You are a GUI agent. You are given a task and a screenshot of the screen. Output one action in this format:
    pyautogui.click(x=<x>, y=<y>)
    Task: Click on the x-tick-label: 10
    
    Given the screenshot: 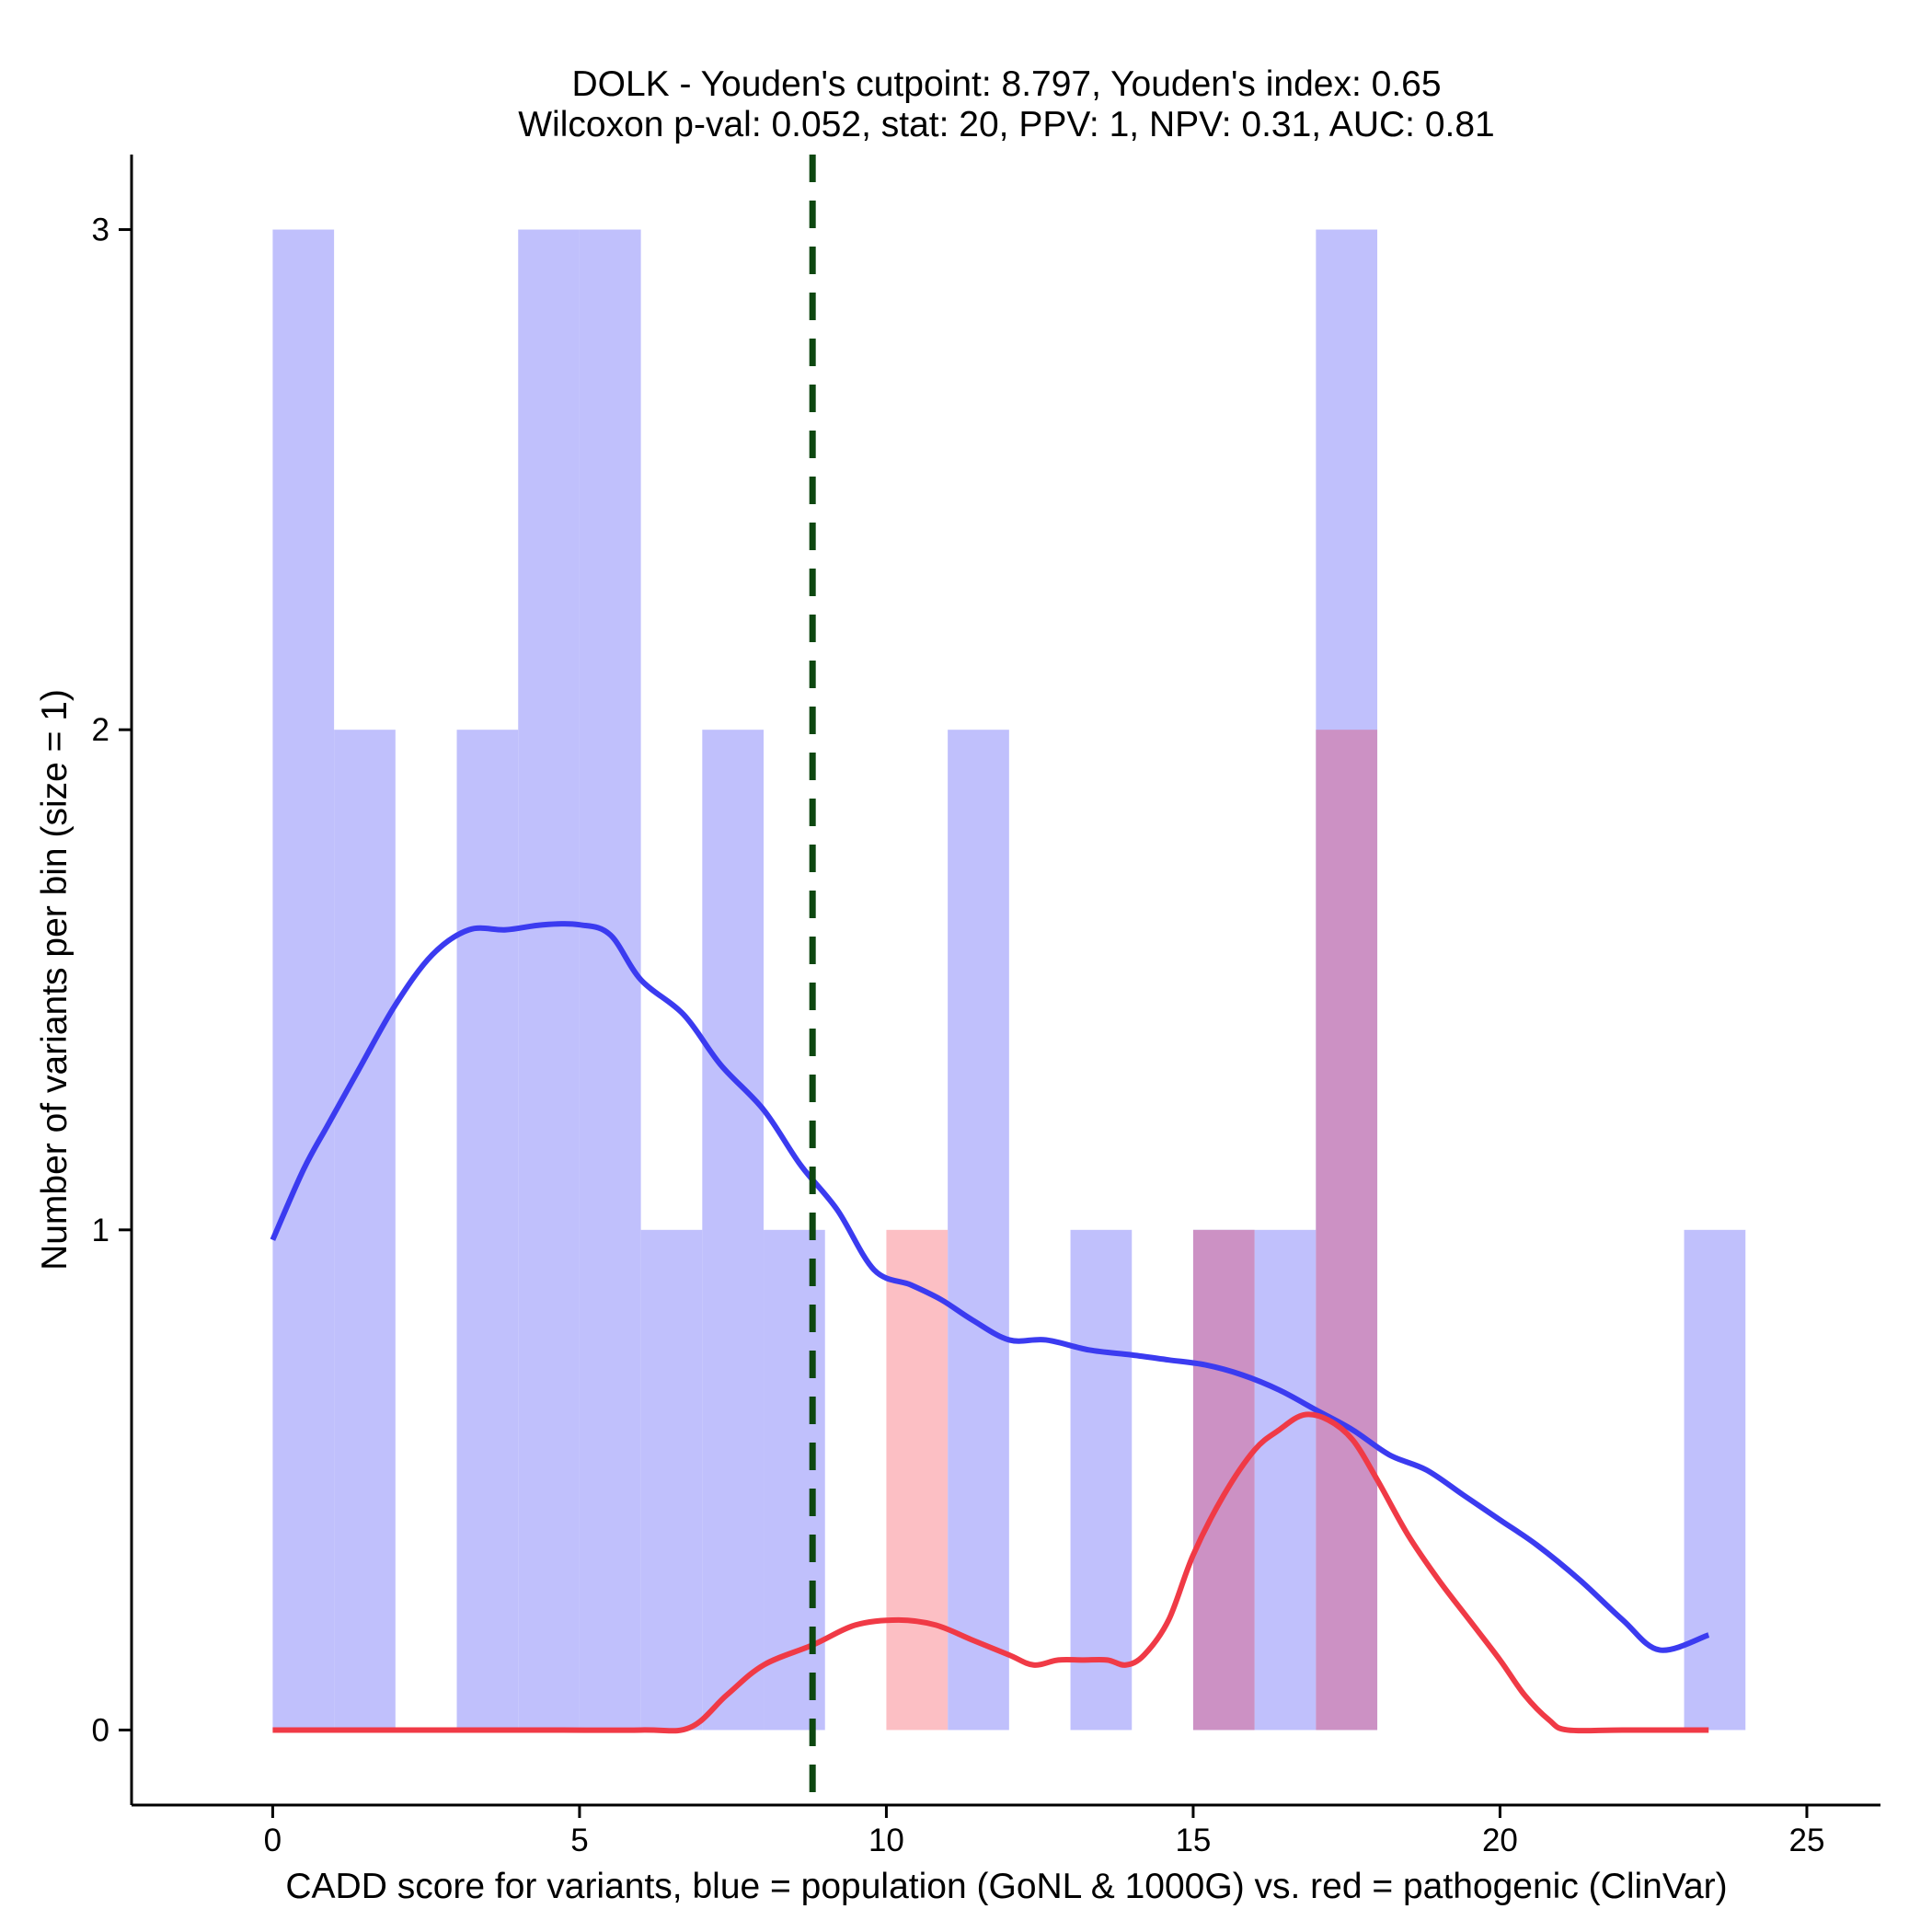 What is the action you would take?
    pyautogui.click(x=886, y=1840)
    